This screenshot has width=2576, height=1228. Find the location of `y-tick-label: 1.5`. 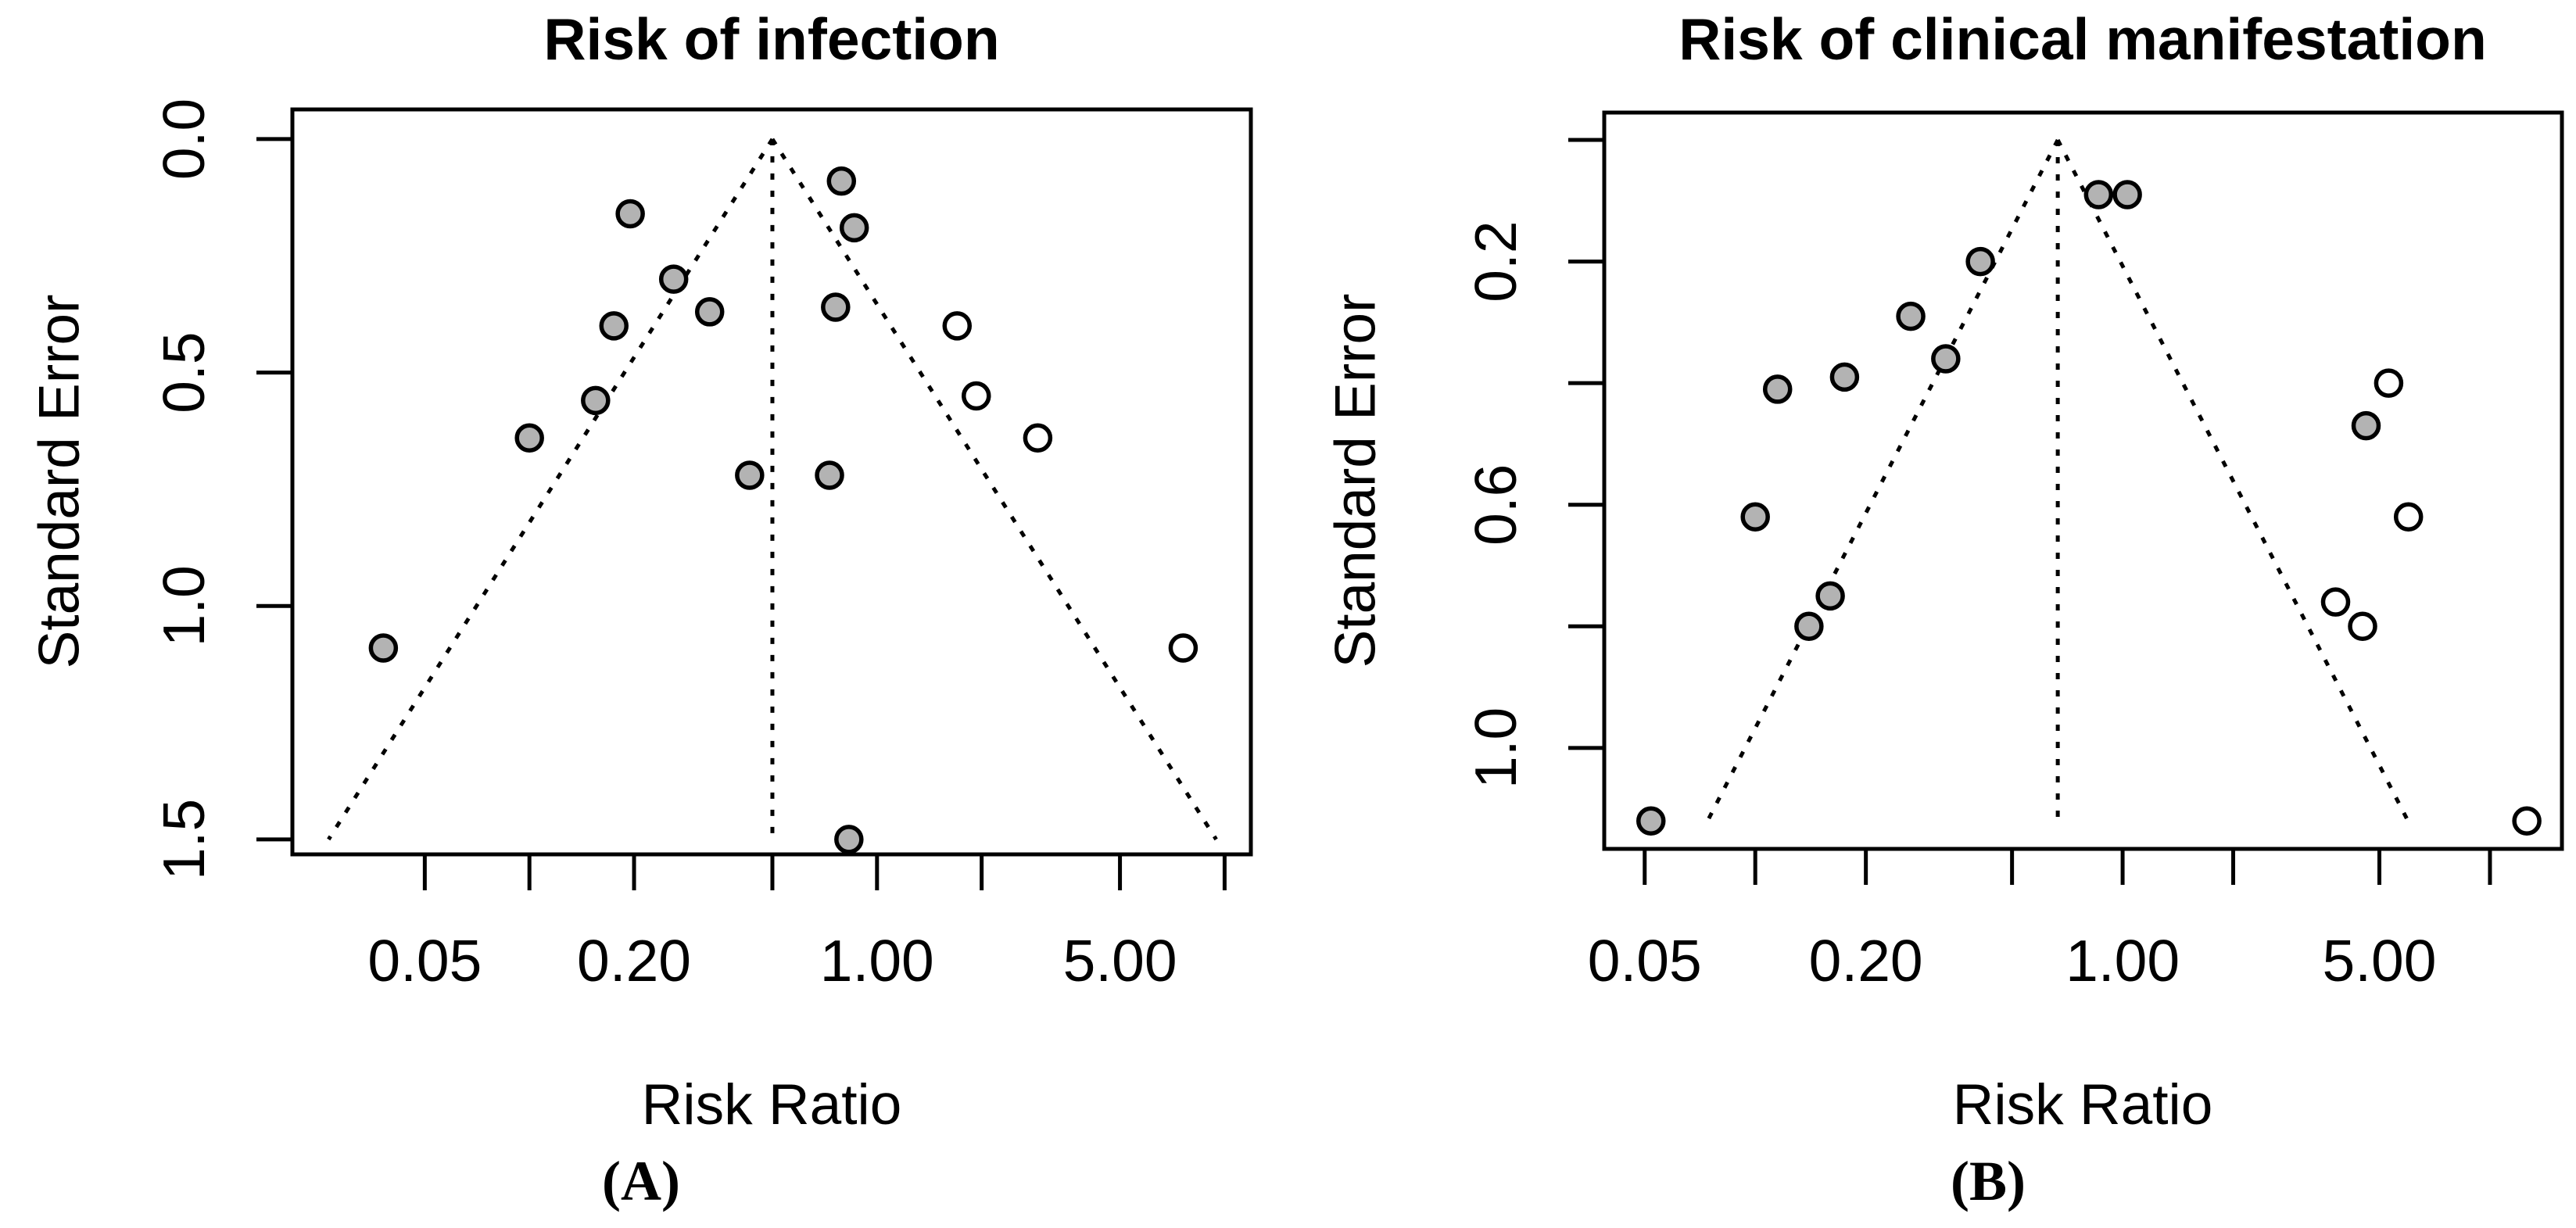

y-tick-label: 1.5 is located at coordinates (184, 839).